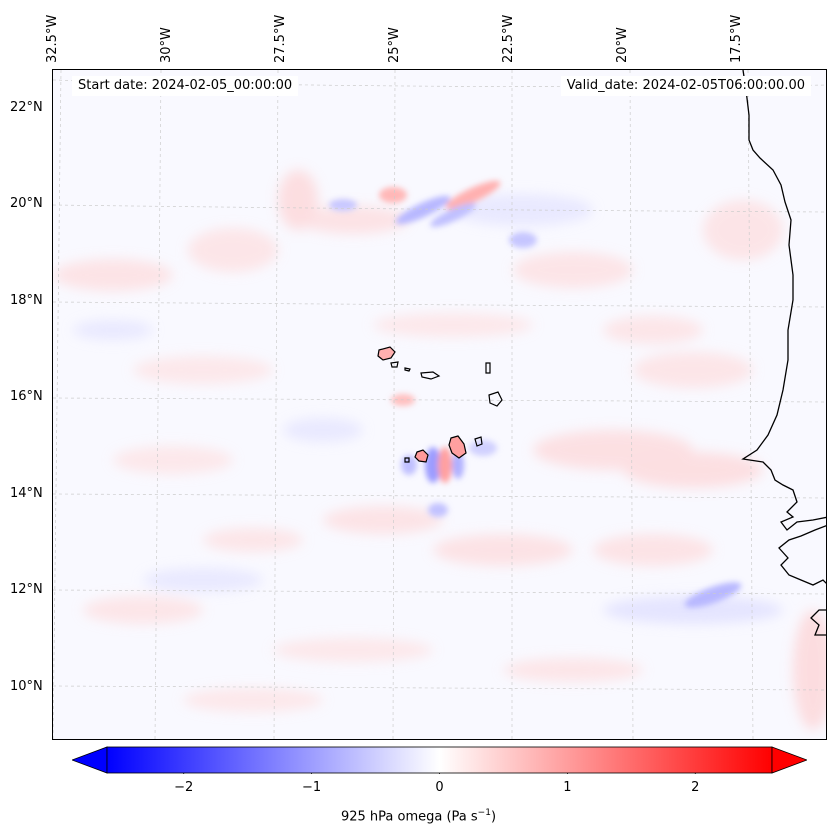  What do you see at coordinates (90, 760) in the screenshot?
I see `colorbar-extend-low` at bounding box center [90, 760].